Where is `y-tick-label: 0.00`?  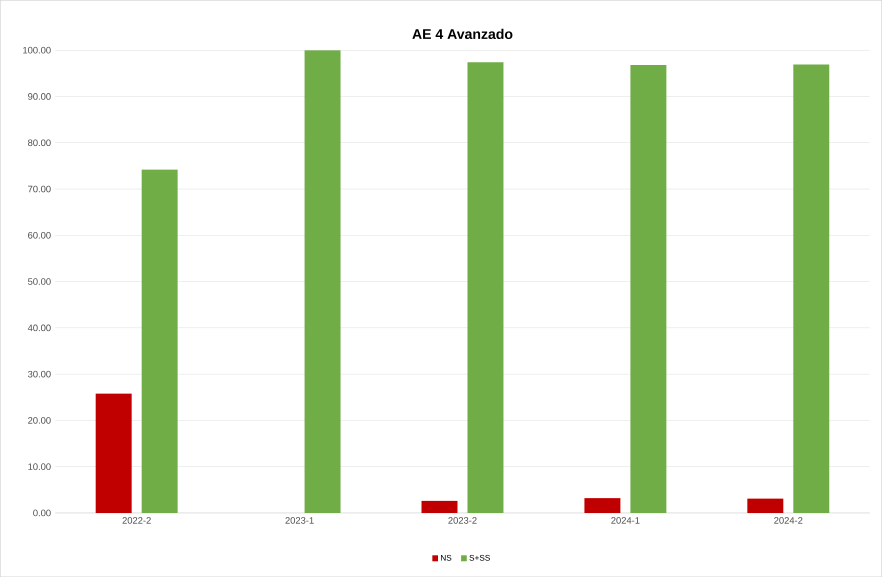
y-tick-label: 0.00 is located at coordinates (42, 513).